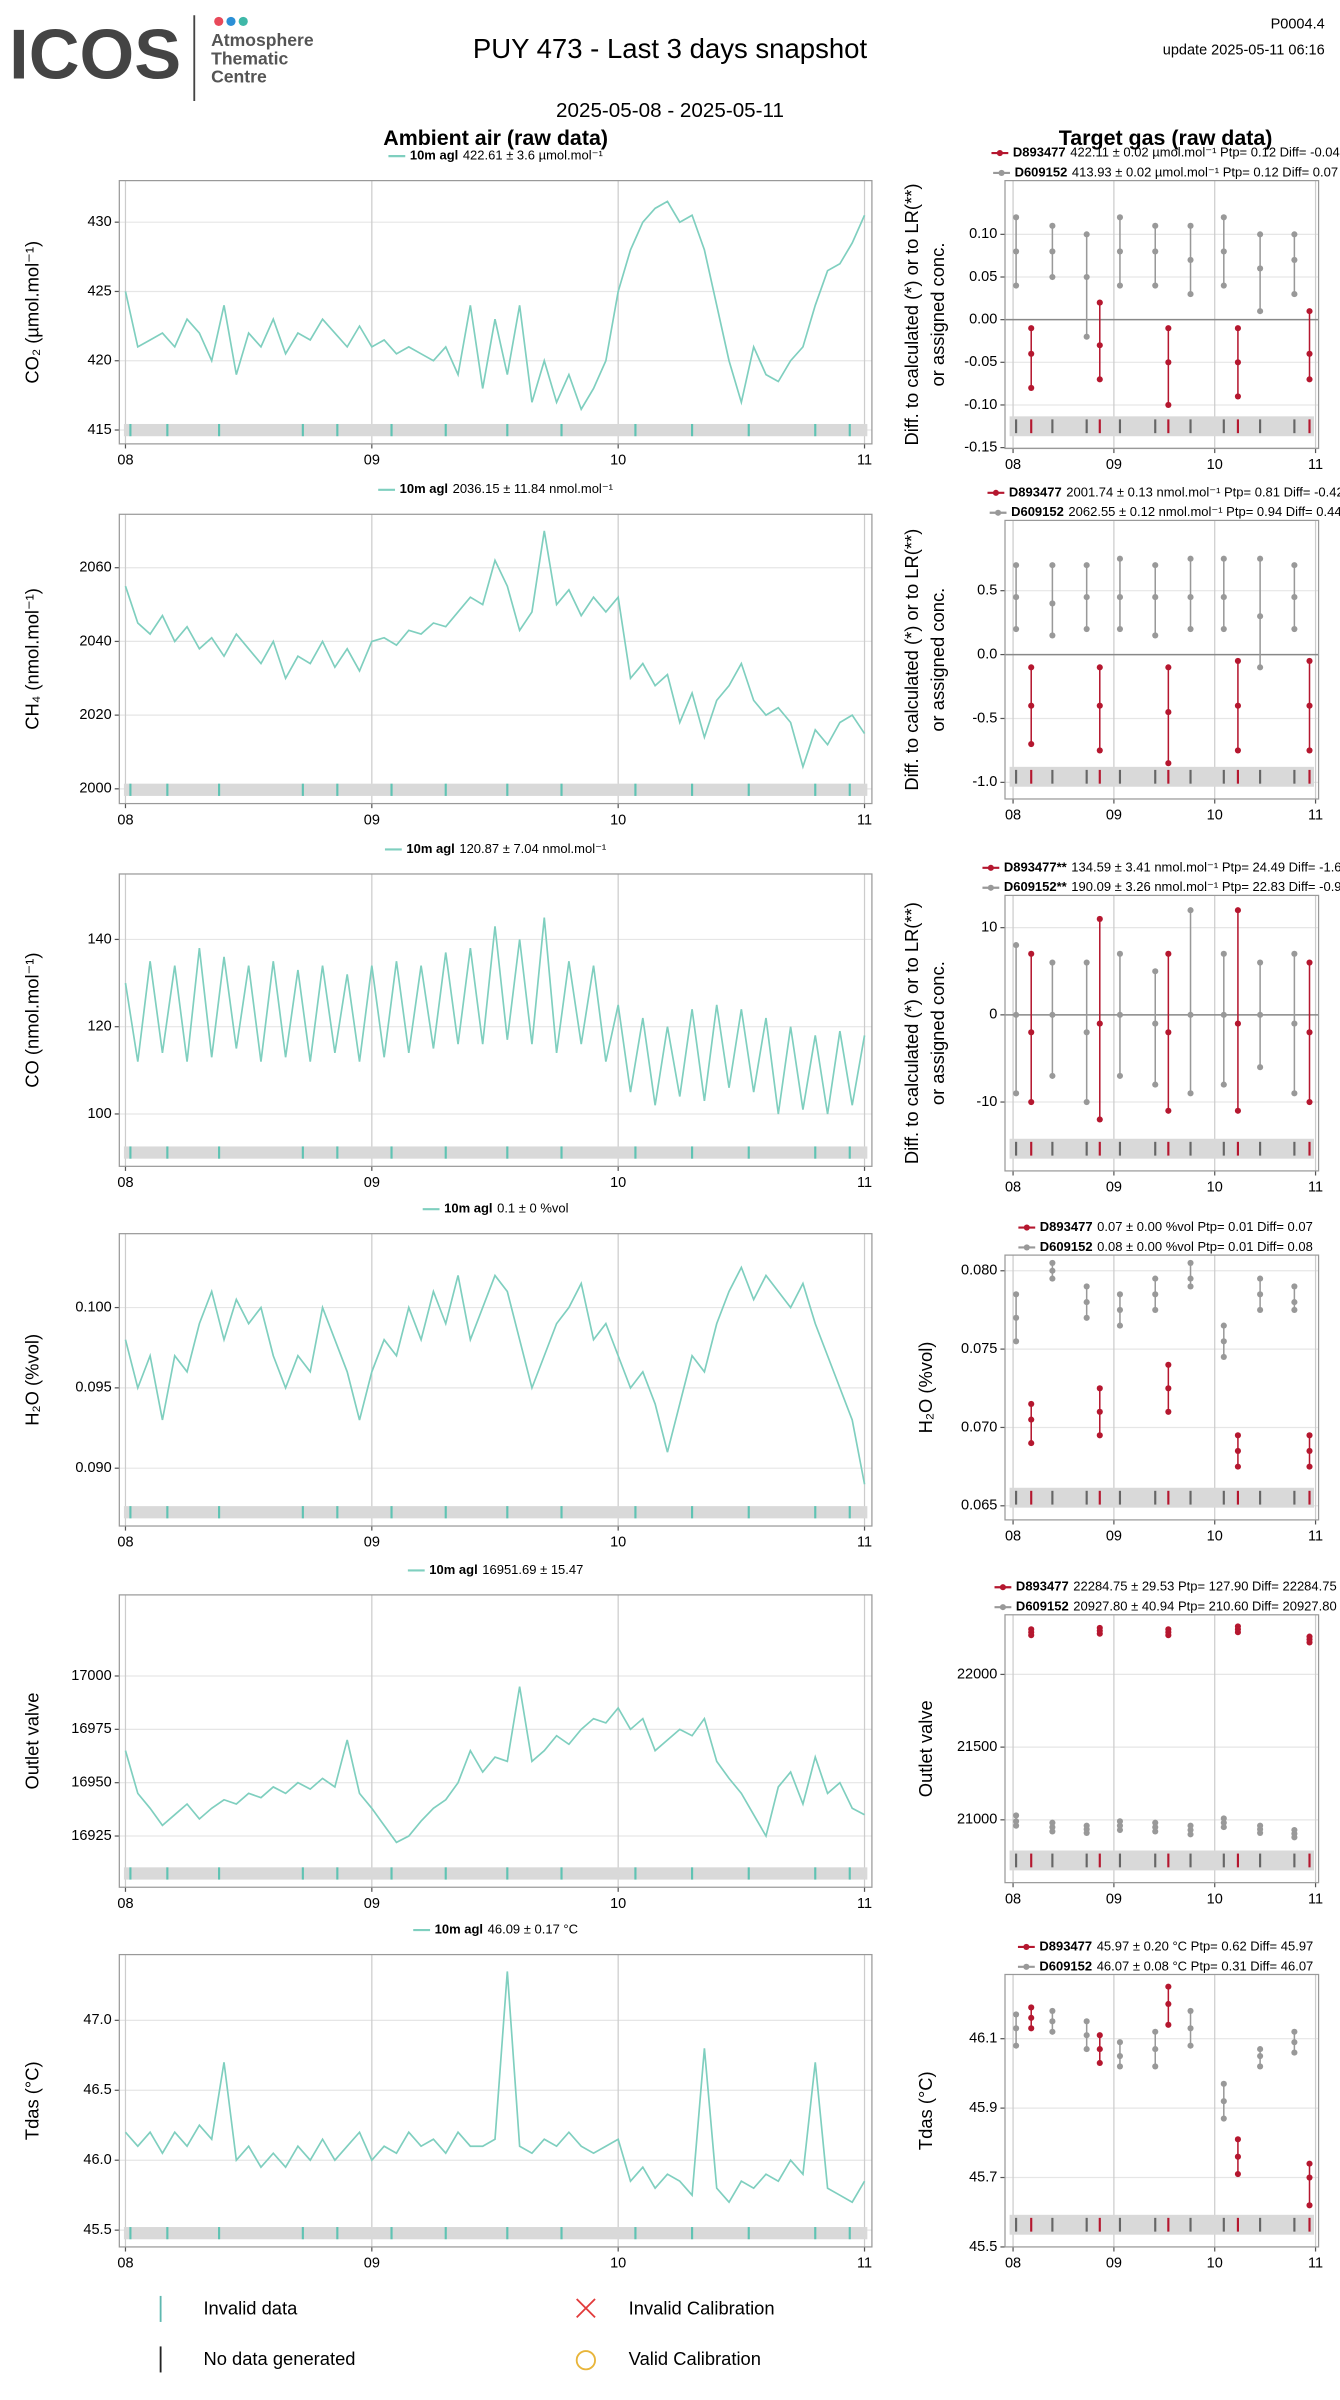 This screenshot has height=2400, width=1340. Describe the element at coordinates (979, 1349) in the screenshot. I see `y-tick-label: 0.075` at that location.